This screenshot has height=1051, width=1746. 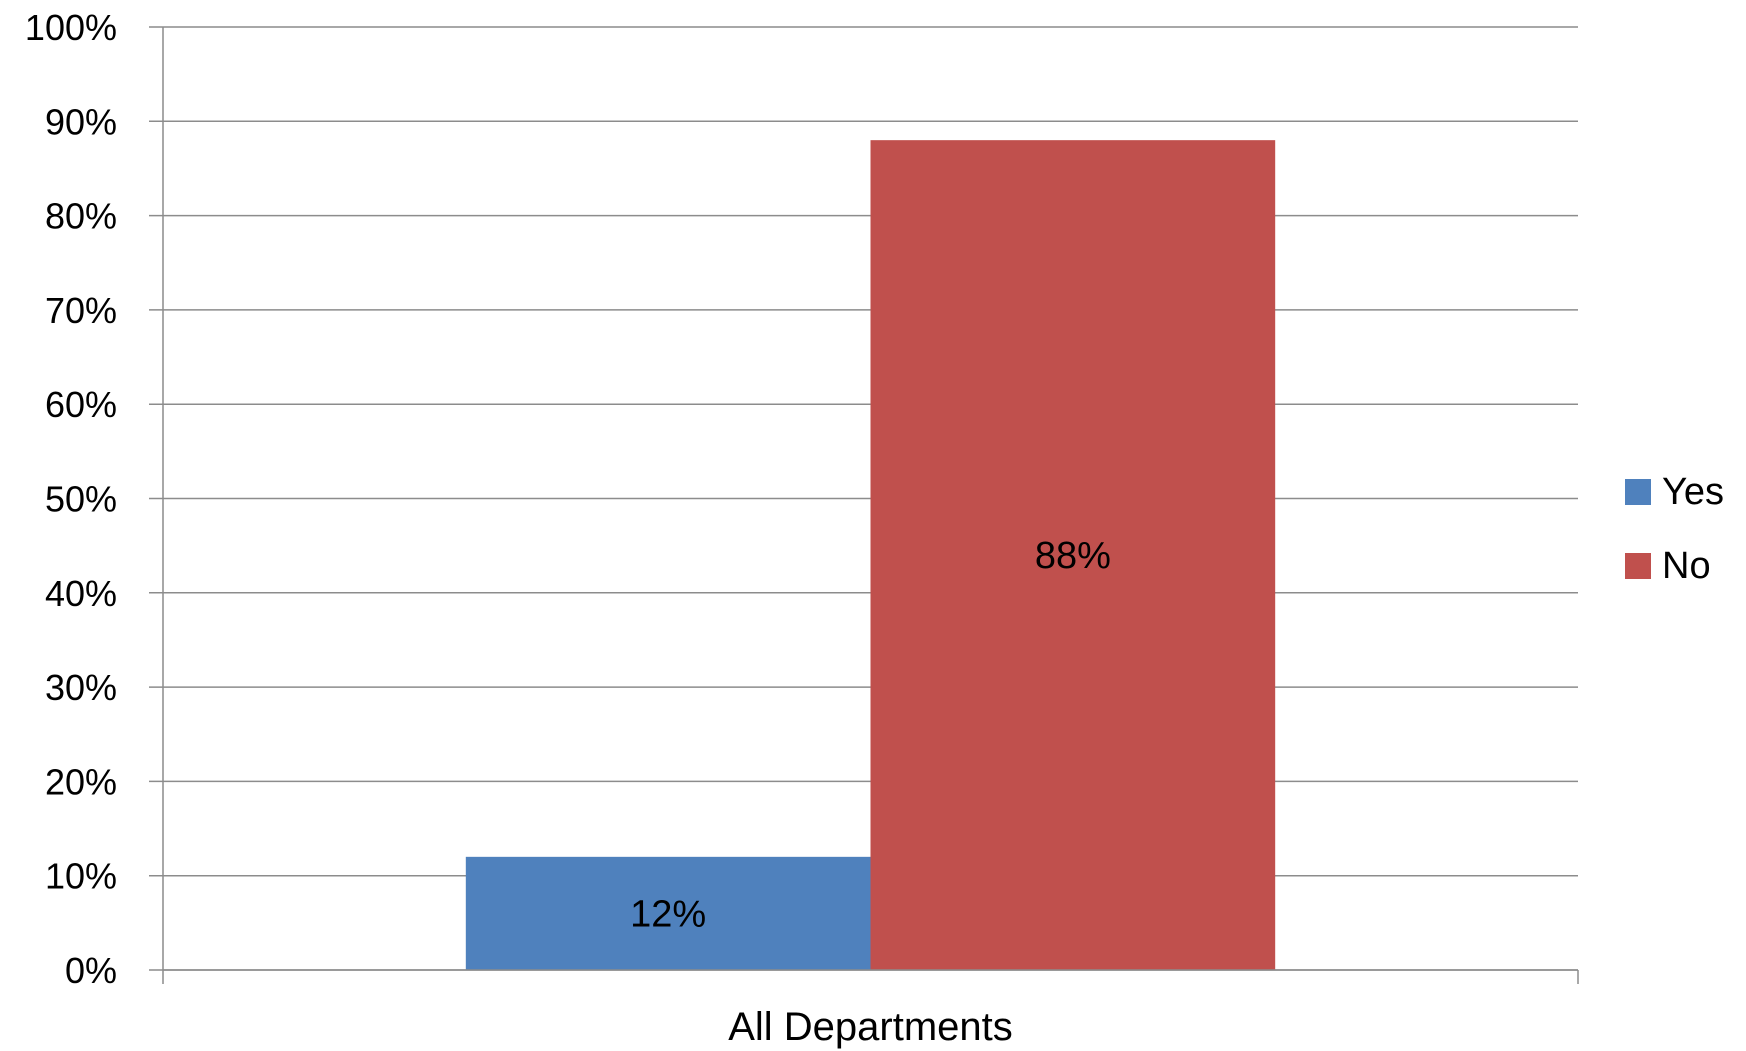 I want to click on y-tick-label: 50%, so click(x=81, y=499).